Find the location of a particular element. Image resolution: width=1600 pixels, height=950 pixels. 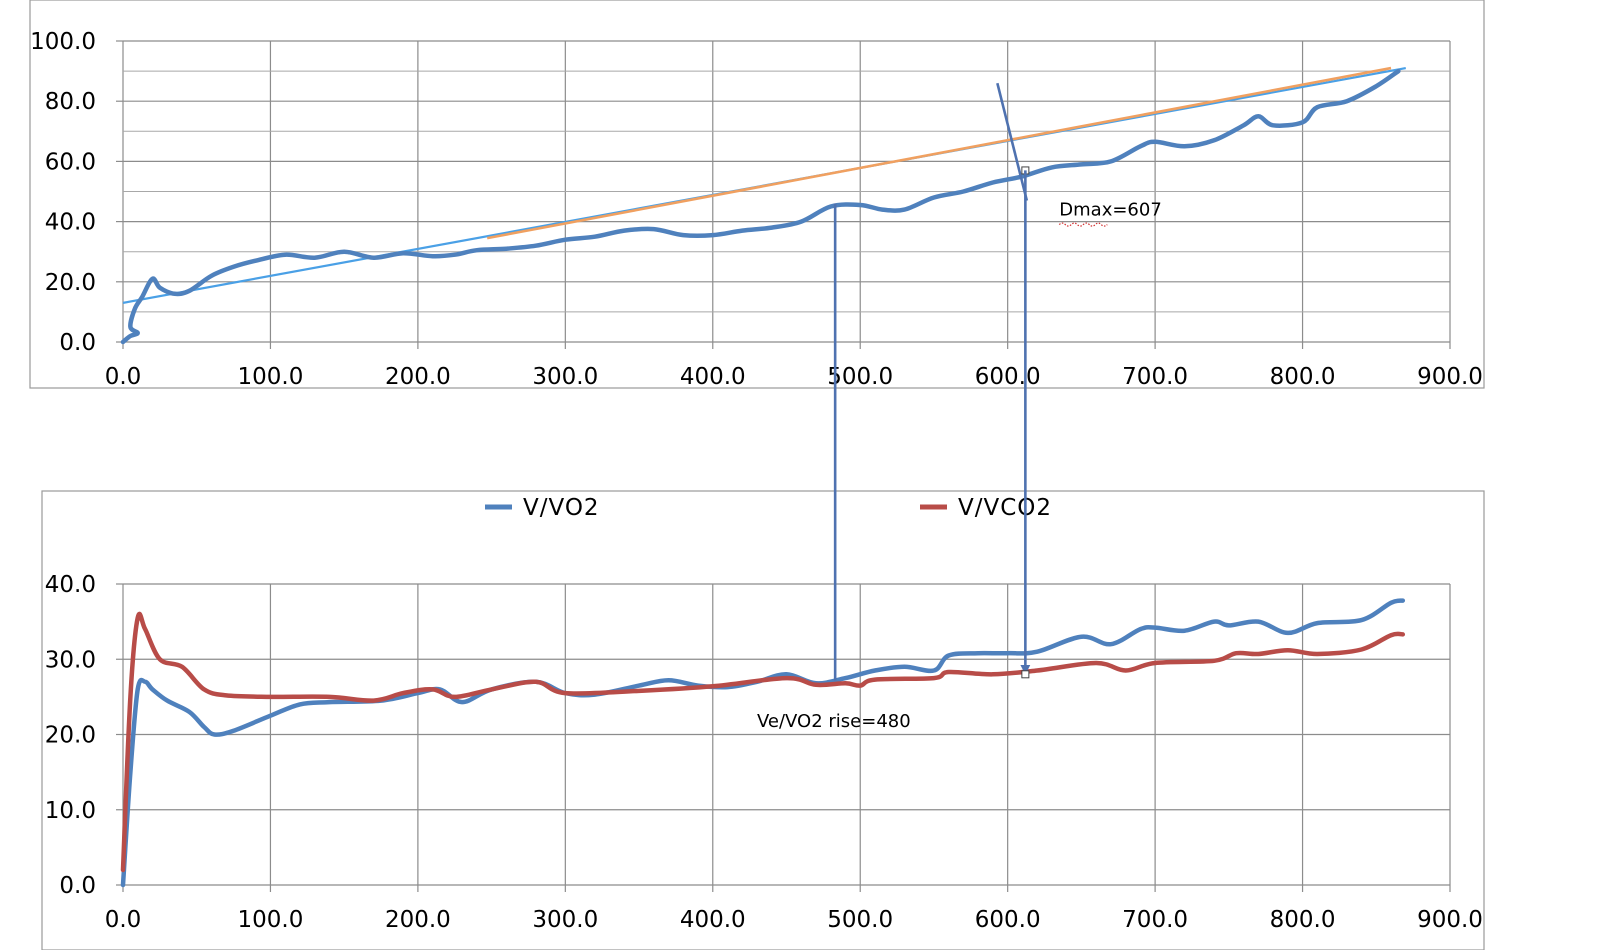

chart-1-y-tick-label: 40.0 is located at coordinates (70, 223).